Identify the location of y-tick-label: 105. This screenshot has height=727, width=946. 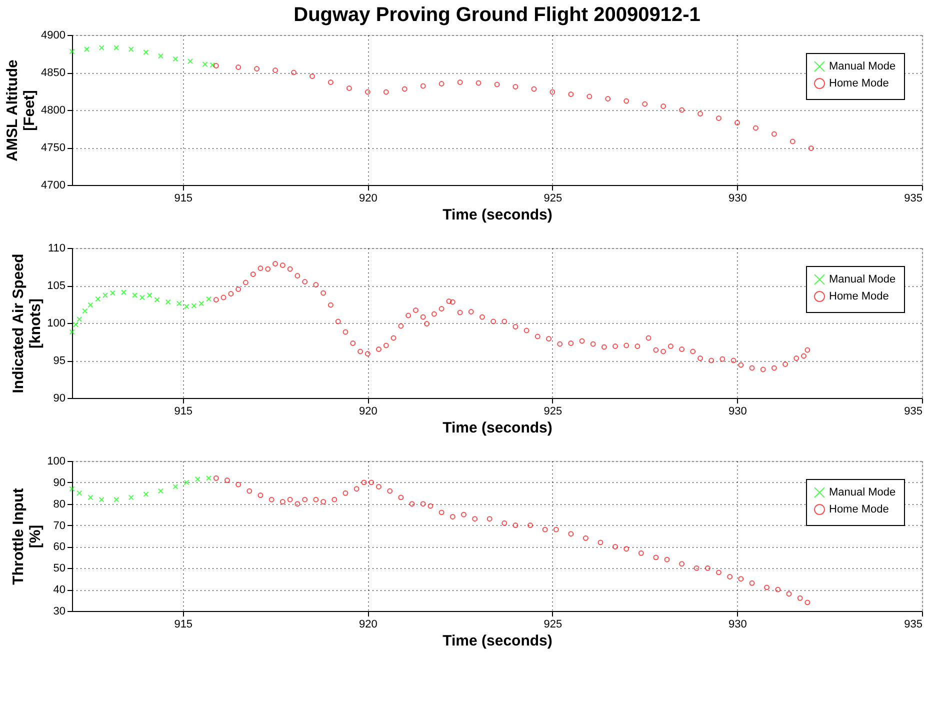
(56, 286).